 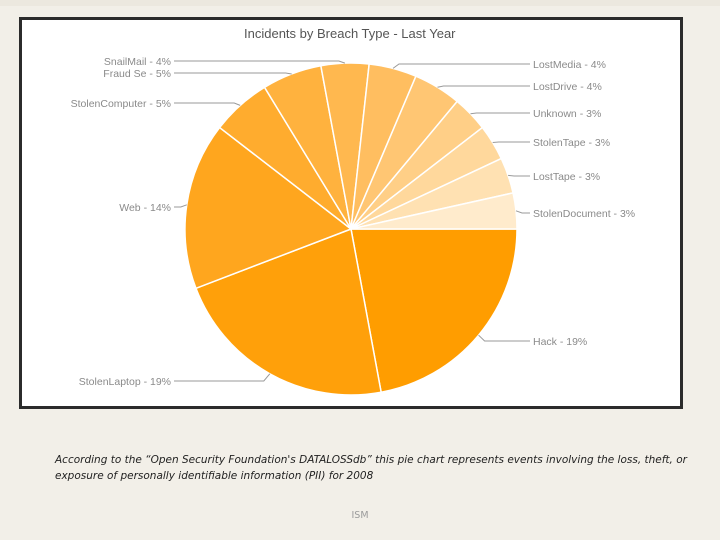 What do you see at coordinates (121, 104) in the screenshot?
I see `slice-label: StolenComputer - 5%` at bounding box center [121, 104].